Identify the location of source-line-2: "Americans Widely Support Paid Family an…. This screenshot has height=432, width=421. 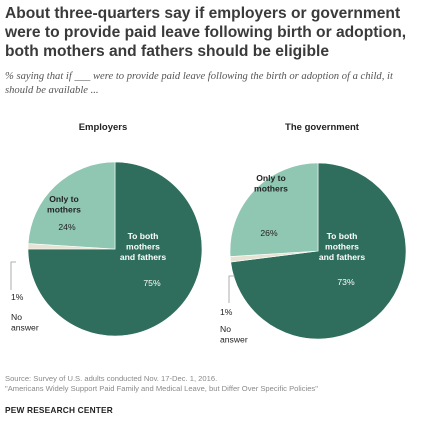
(161, 388).